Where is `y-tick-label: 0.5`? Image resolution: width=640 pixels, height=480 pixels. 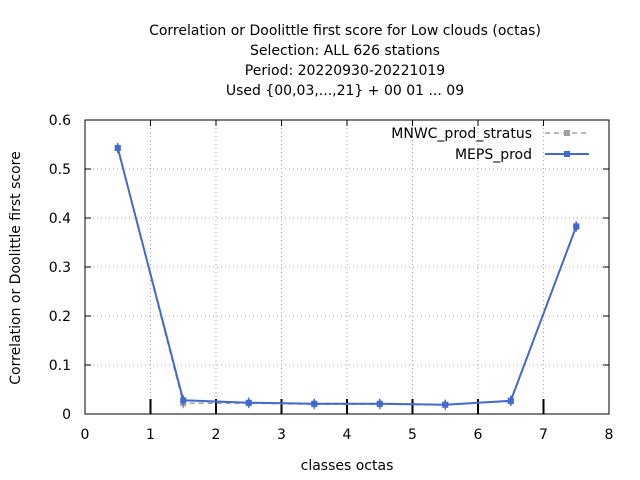
y-tick-label: 0.5 is located at coordinates (60, 170).